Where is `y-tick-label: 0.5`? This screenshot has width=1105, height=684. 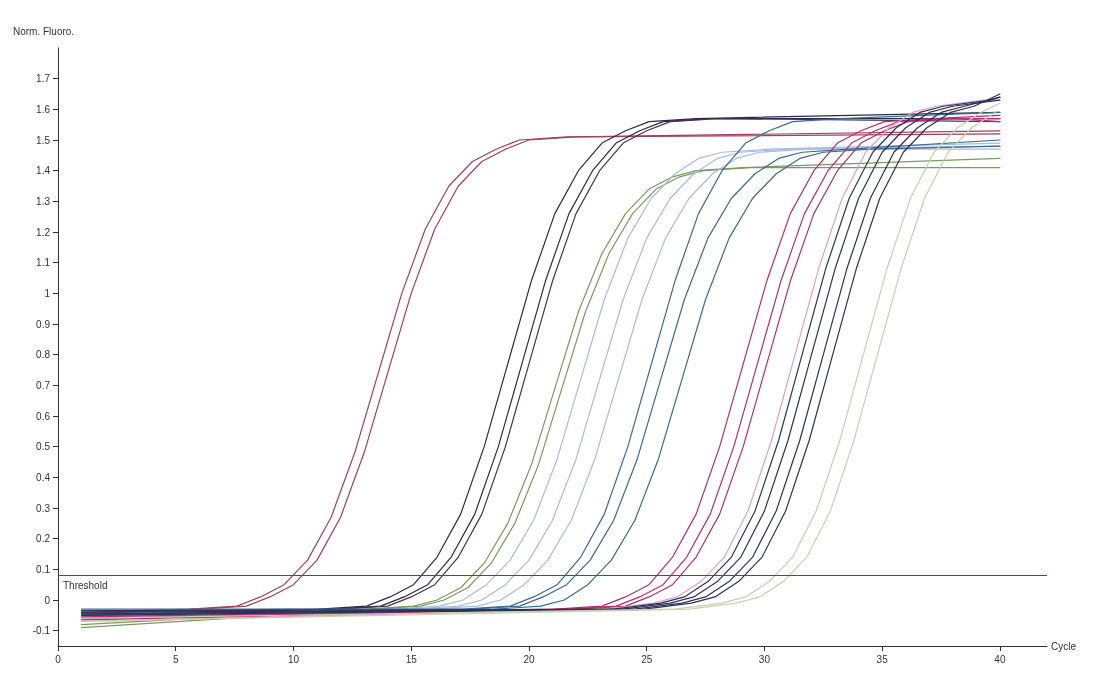 y-tick-label: 0.5 is located at coordinates (43, 447).